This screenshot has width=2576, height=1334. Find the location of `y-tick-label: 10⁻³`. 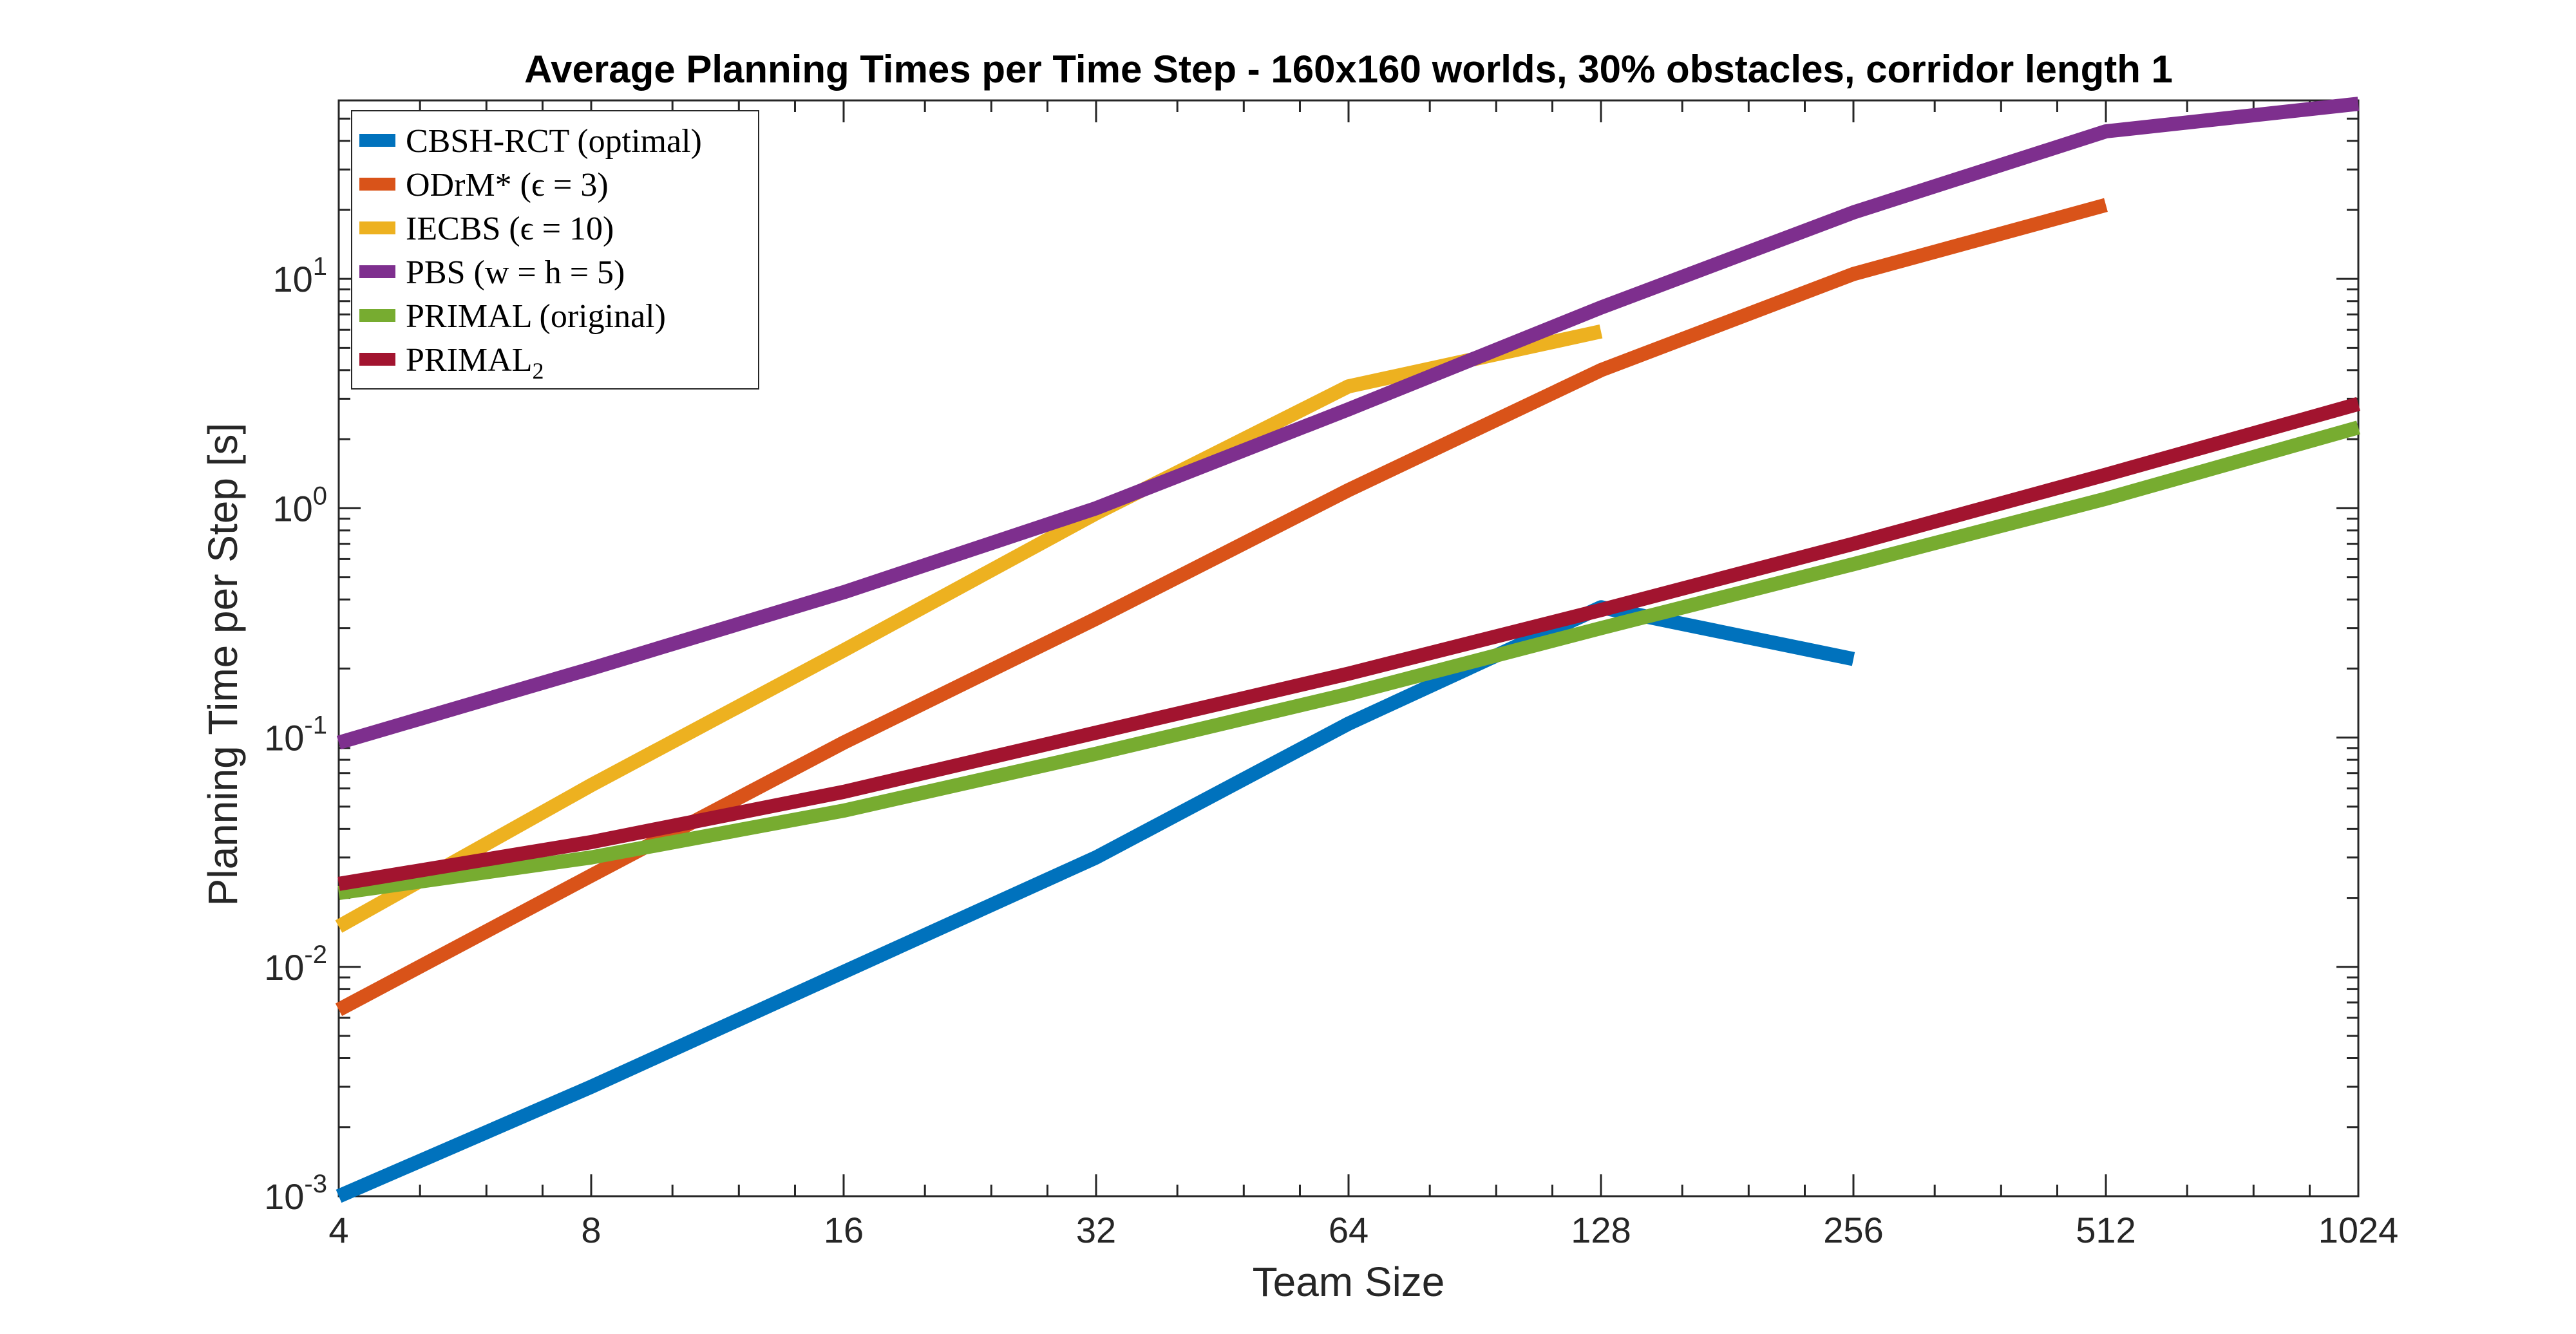

y-tick-label: 10⁻³ is located at coordinates (295, 1193).